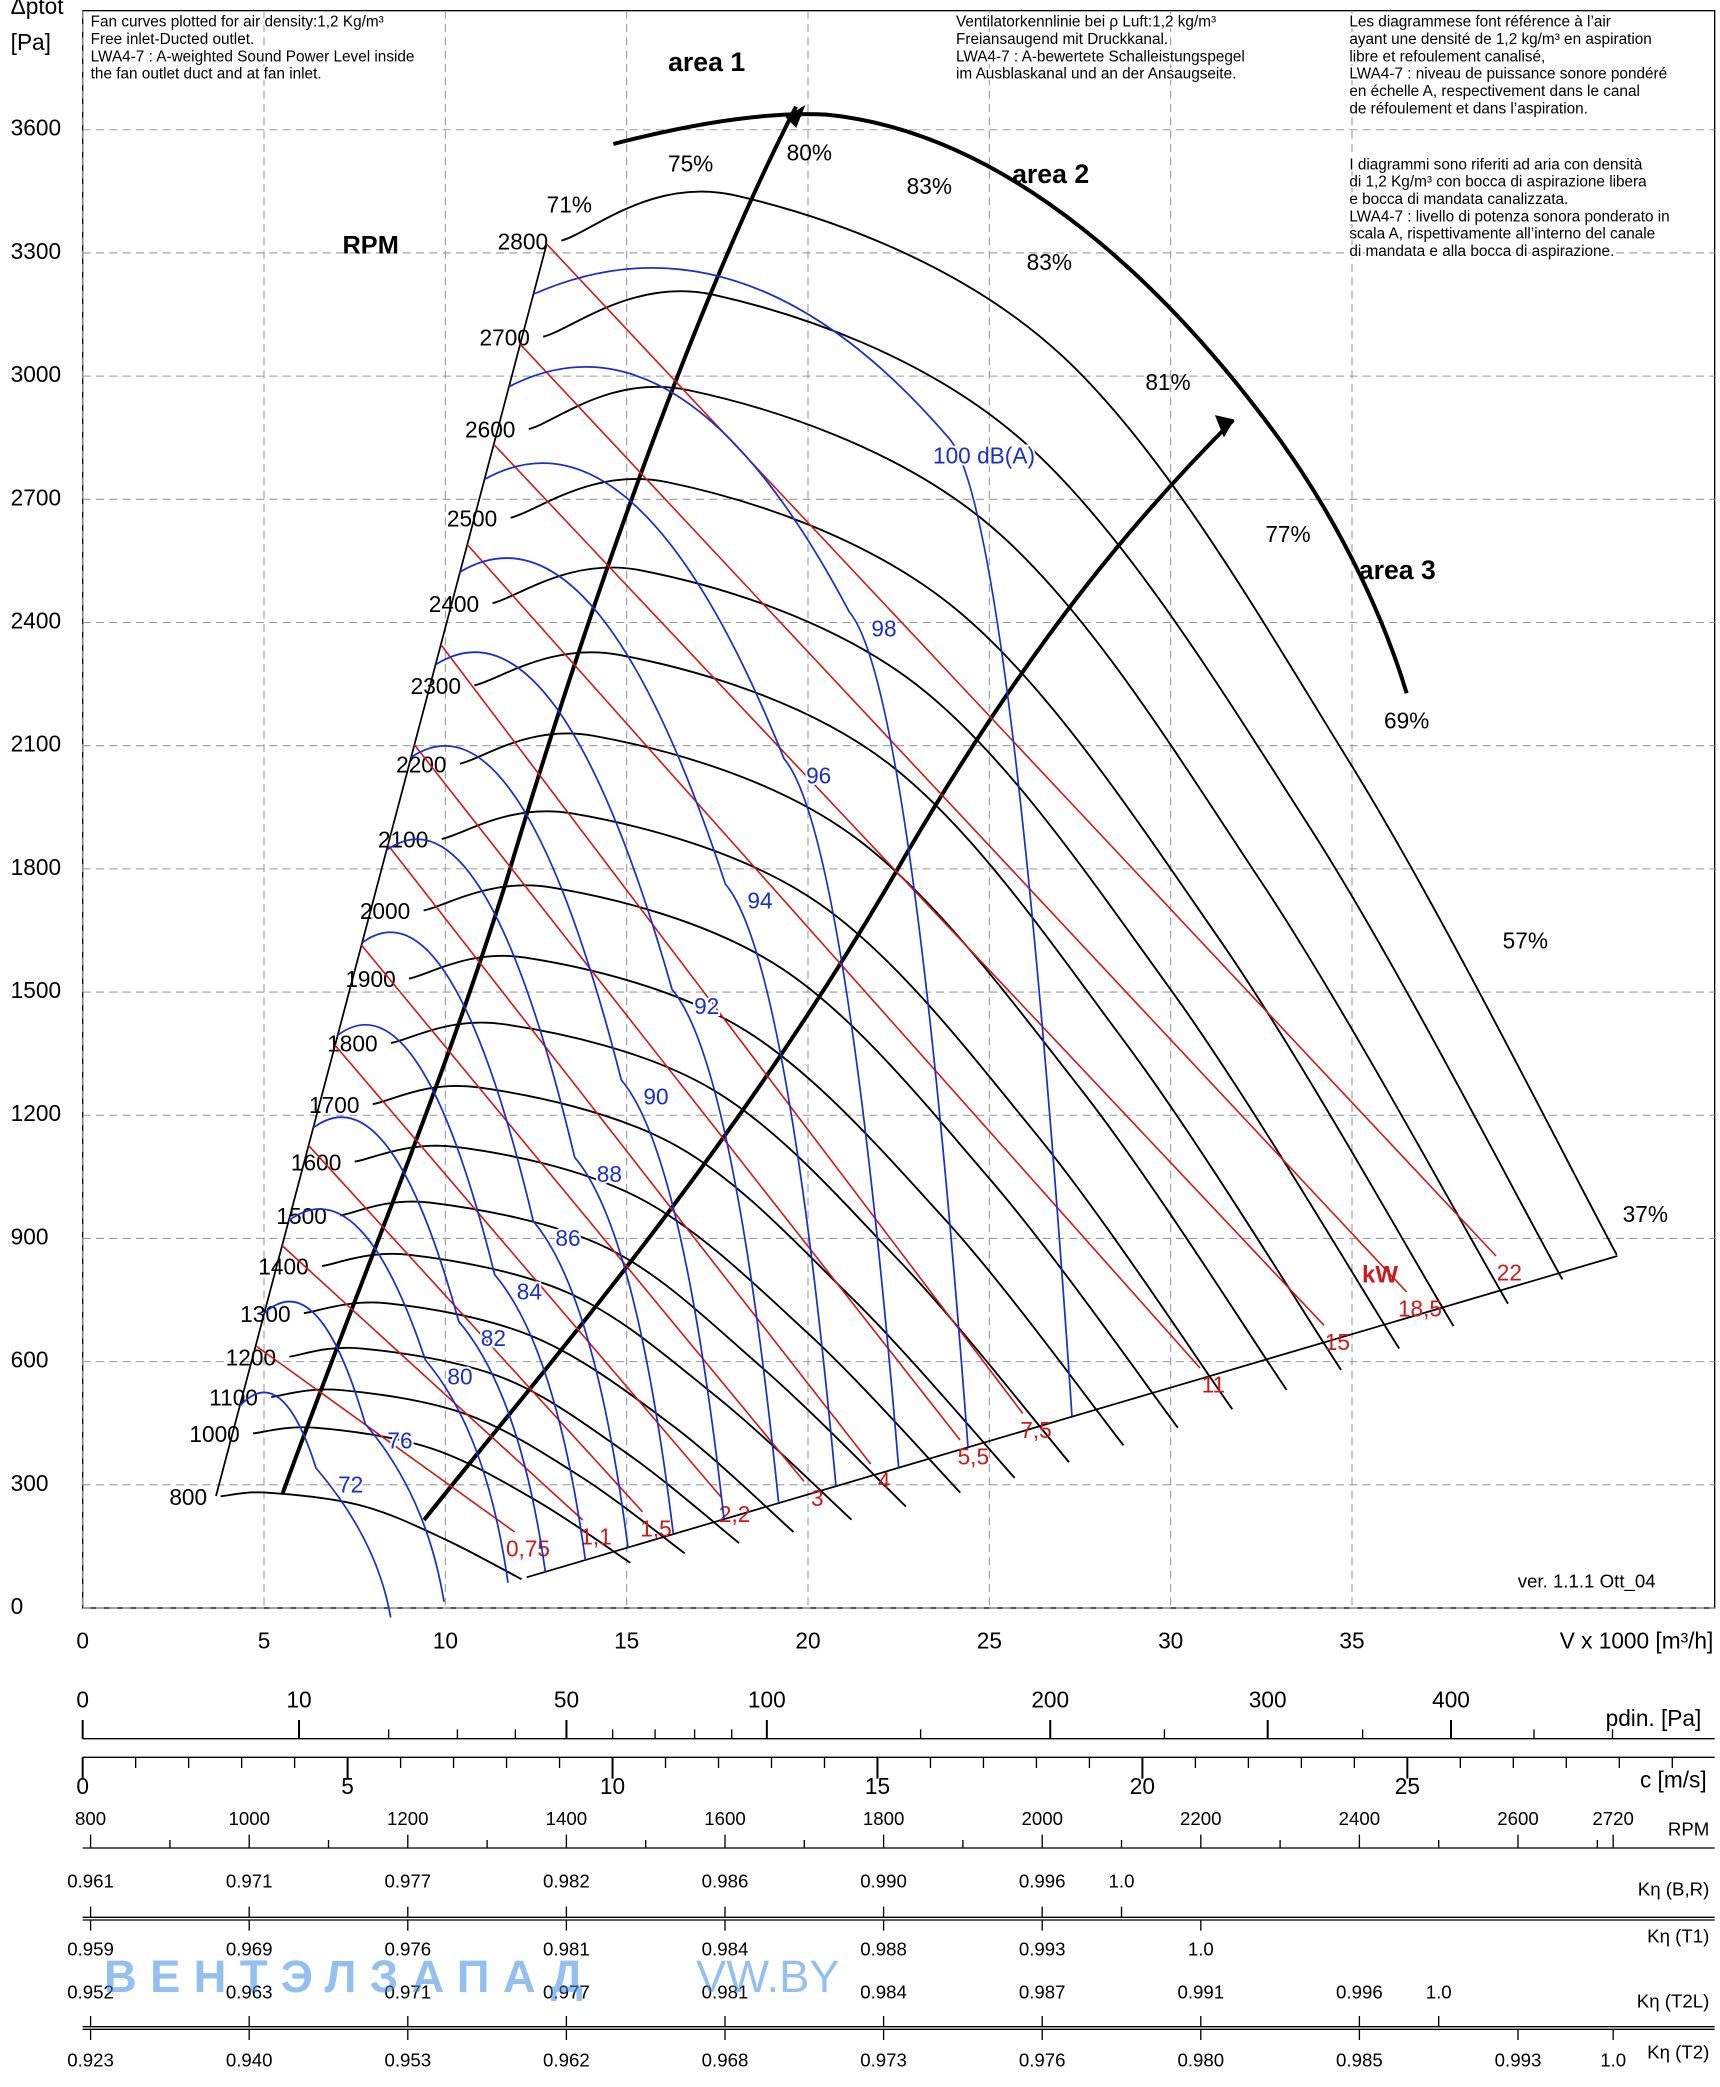 Image resolution: width=1720 pixels, height=2087 pixels. What do you see at coordinates (1587, 1582) in the screenshot?
I see `version: ver. 1.1.1 Ott_04` at bounding box center [1587, 1582].